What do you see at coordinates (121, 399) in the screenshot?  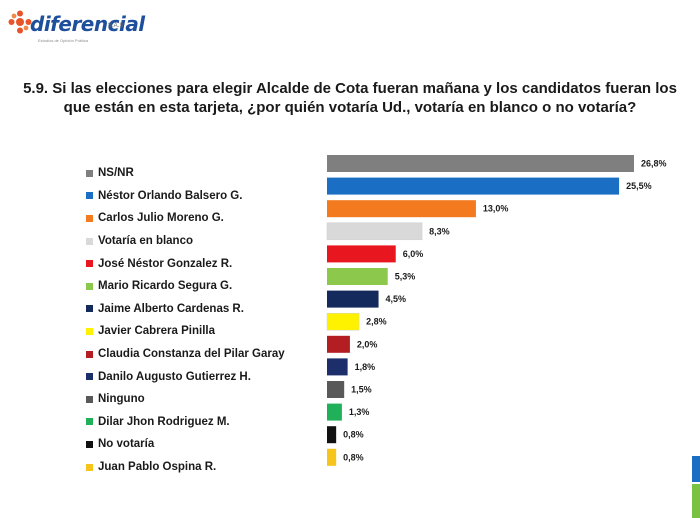 I see `legend-label: Ninguno` at bounding box center [121, 399].